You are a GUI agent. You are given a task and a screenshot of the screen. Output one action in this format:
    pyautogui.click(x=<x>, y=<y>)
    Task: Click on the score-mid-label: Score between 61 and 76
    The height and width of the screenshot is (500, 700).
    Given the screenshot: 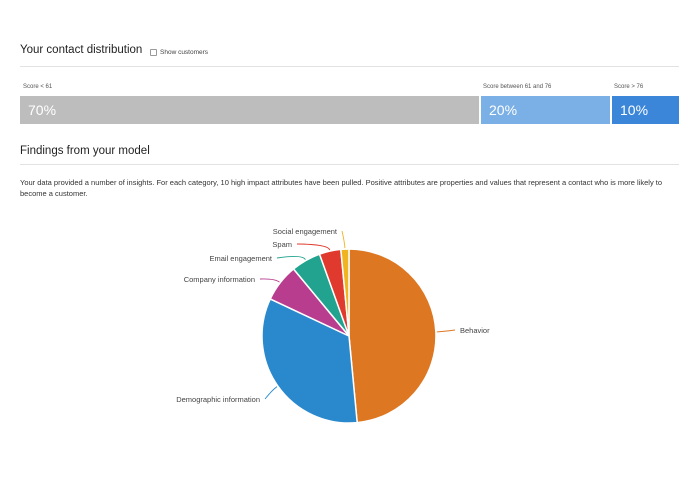 What is the action you would take?
    pyautogui.click(x=517, y=87)
    